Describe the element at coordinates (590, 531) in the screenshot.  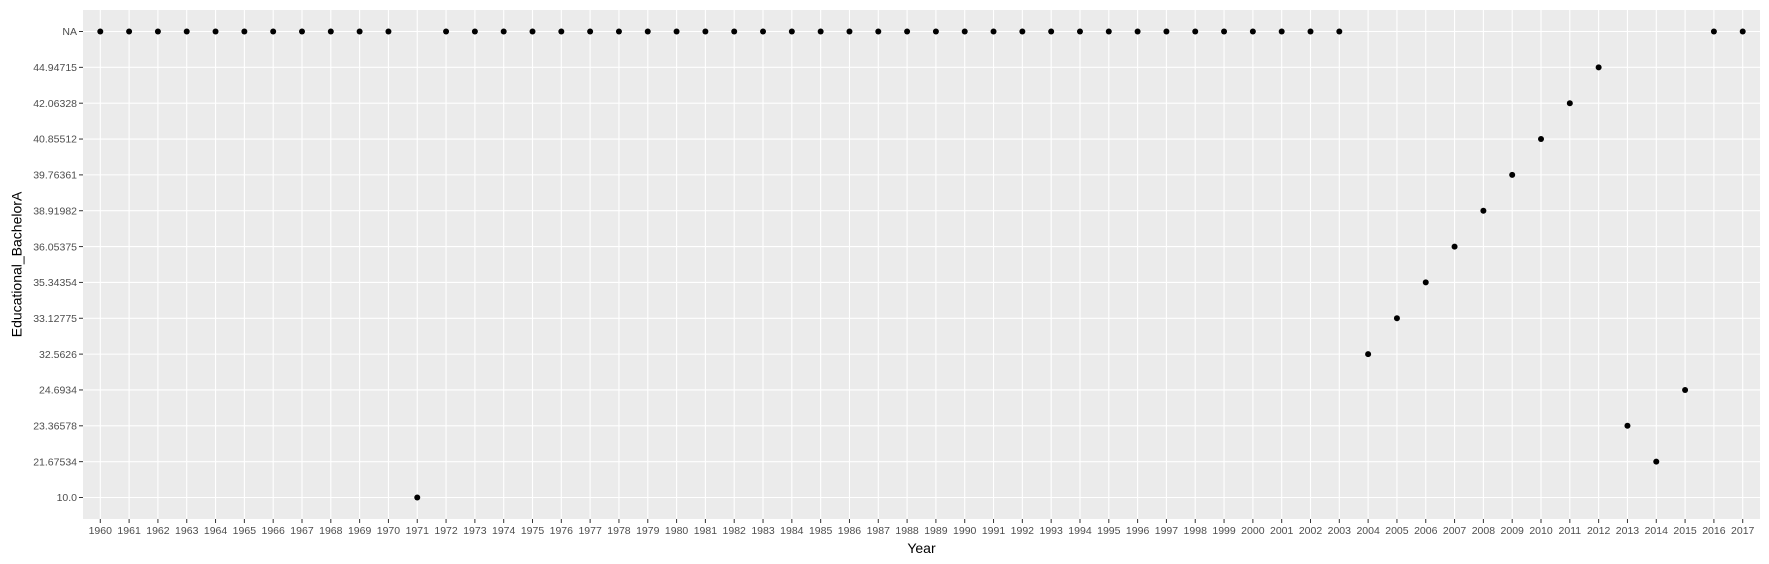
I see `x-tick-label: 1977` at that location.